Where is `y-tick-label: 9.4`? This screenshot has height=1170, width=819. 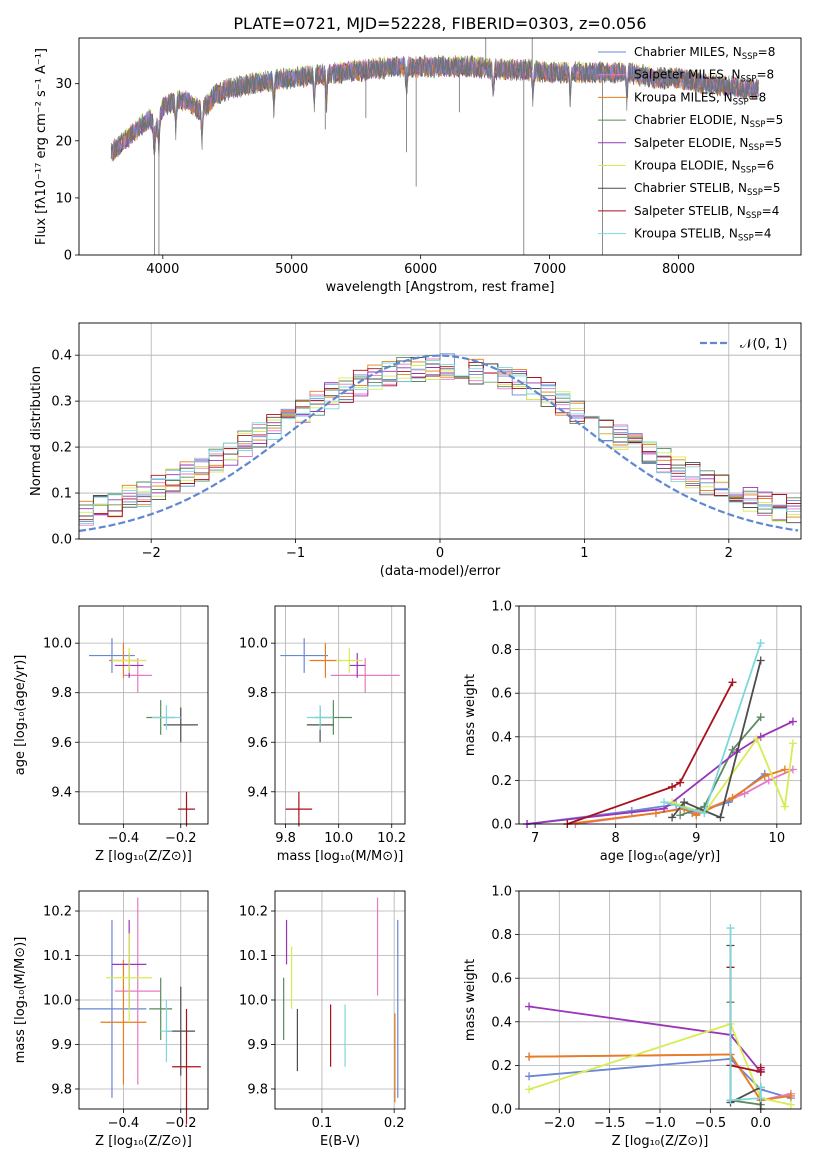 y-tick-label: 9.4 is located at coordinates (257, 792).